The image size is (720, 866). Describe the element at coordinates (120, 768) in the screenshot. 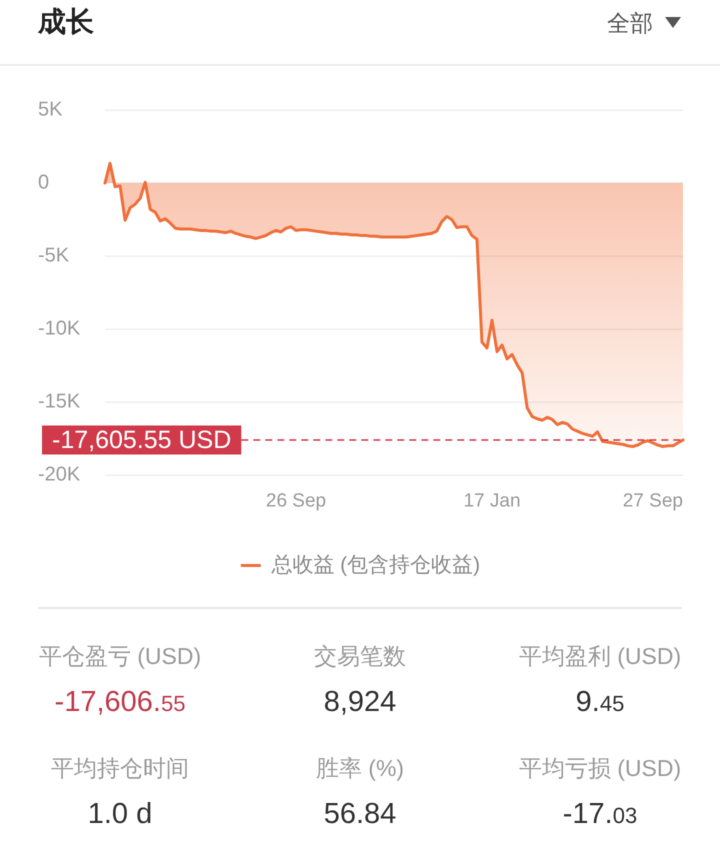

I see `text: 平均持仓时间` at that location.